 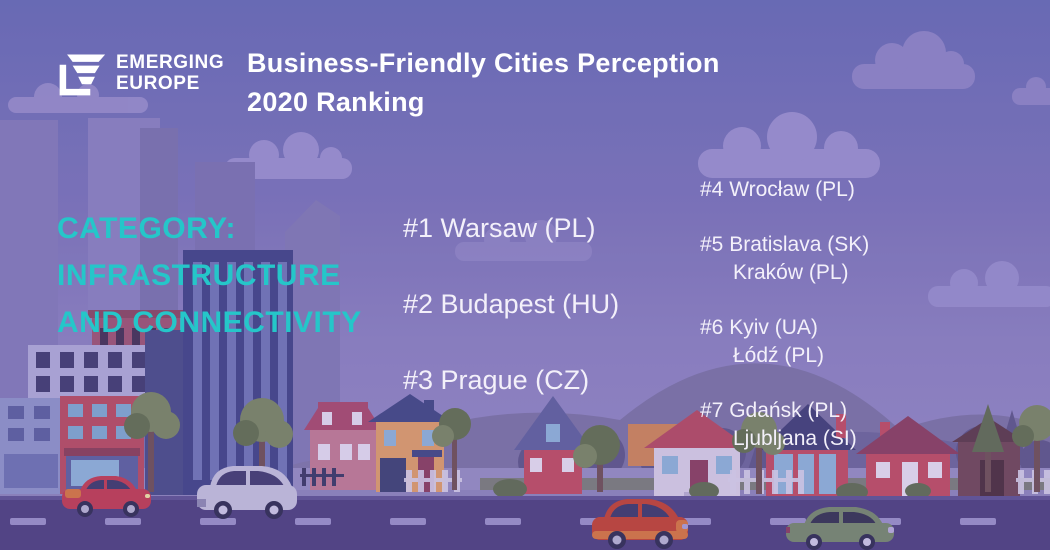 What do you see at coordinates (146, 372) in the screenshot?
I see `city-buildings` at bounding box center [146, 372].